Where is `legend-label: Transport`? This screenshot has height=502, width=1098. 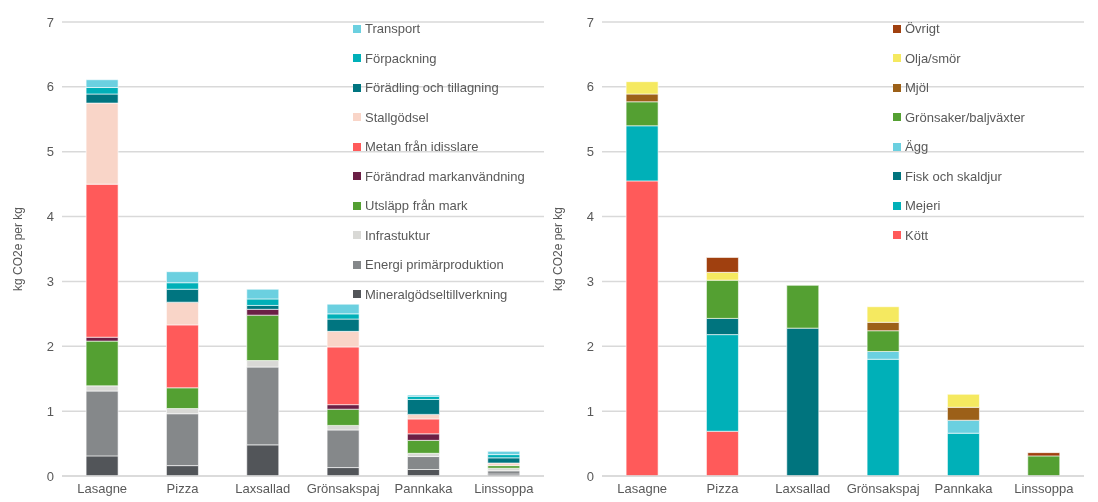
legend-label: Transport is located at coordinates (393, 29).